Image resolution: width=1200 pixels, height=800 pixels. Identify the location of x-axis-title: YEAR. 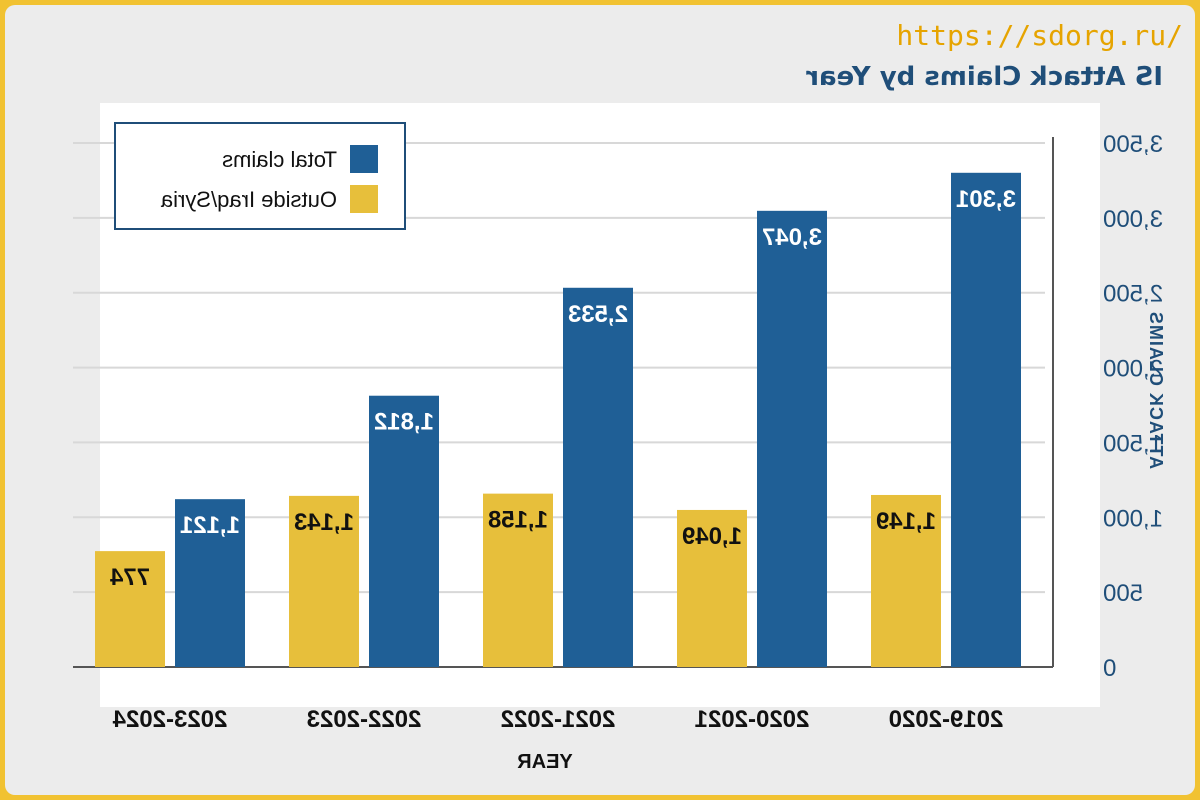
(545, 762).